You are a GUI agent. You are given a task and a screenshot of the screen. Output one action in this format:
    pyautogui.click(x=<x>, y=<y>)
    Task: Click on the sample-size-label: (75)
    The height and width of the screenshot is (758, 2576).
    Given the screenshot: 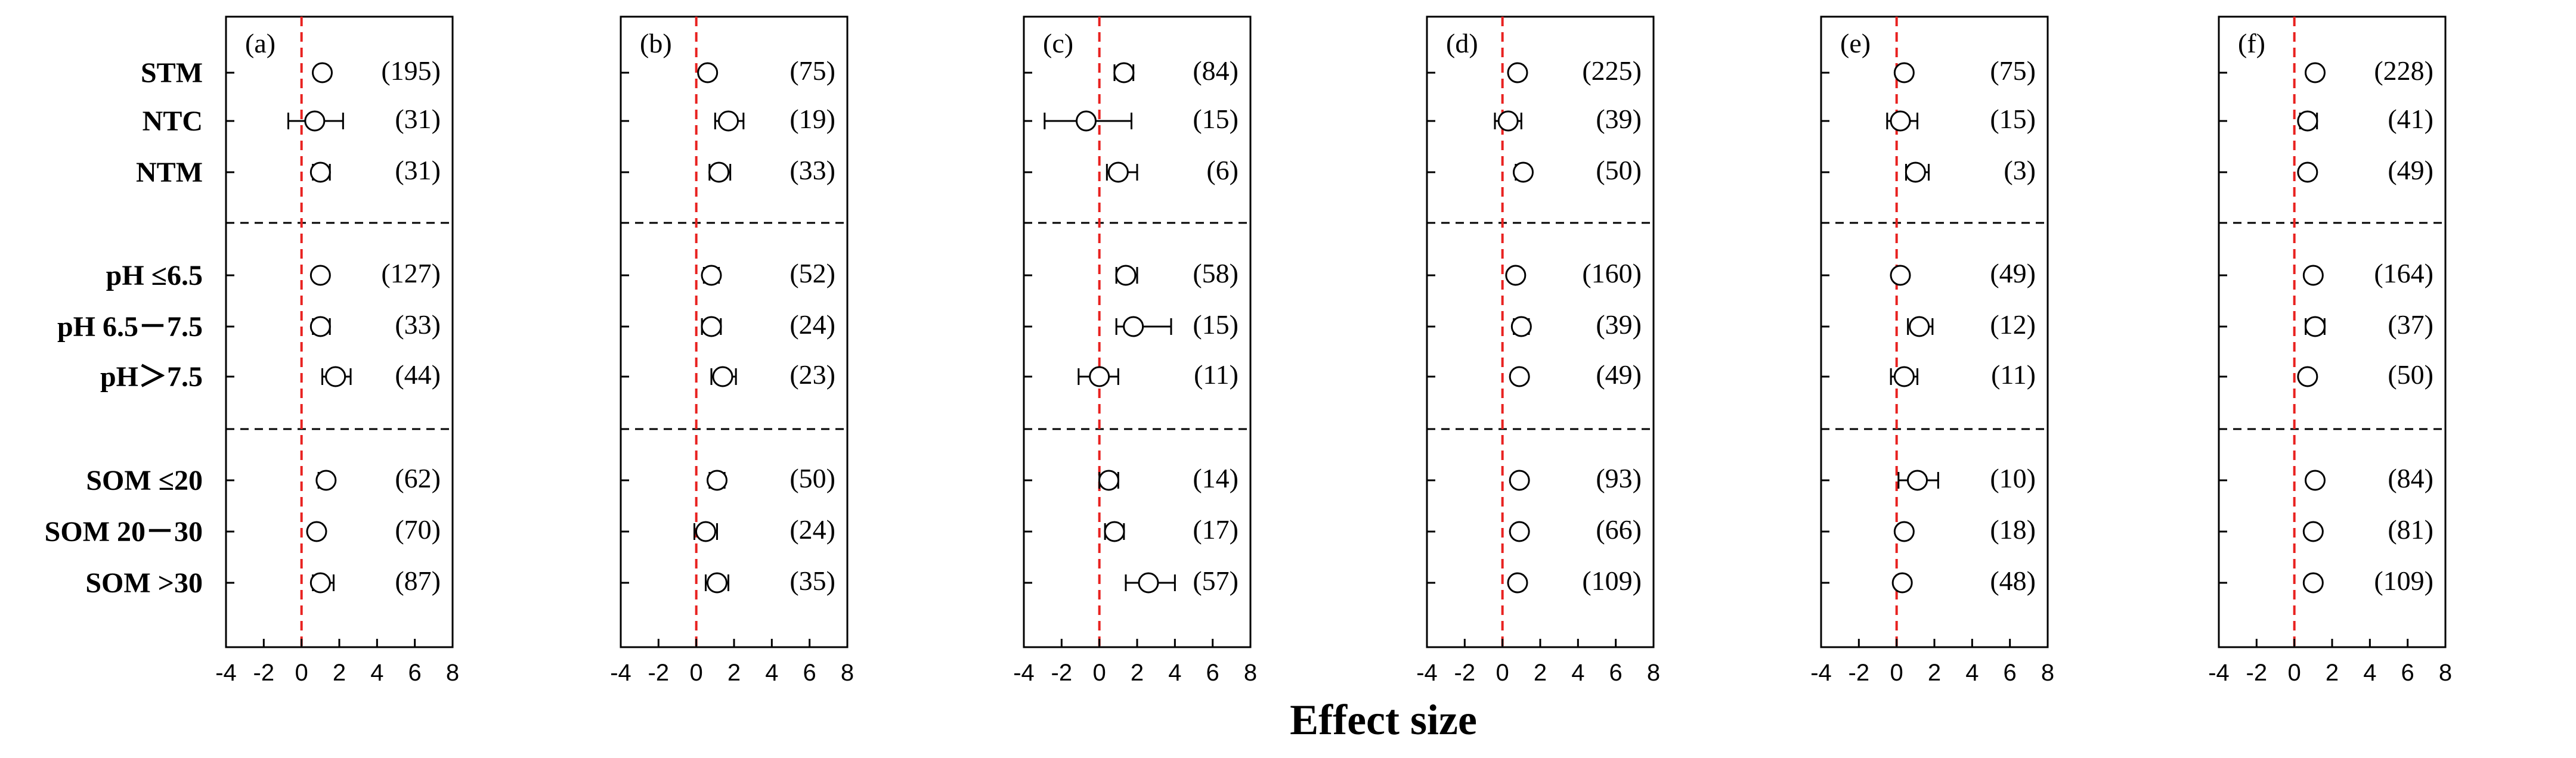 What is the action you would take?
    pyautogui.click(x=812, y=70)
    